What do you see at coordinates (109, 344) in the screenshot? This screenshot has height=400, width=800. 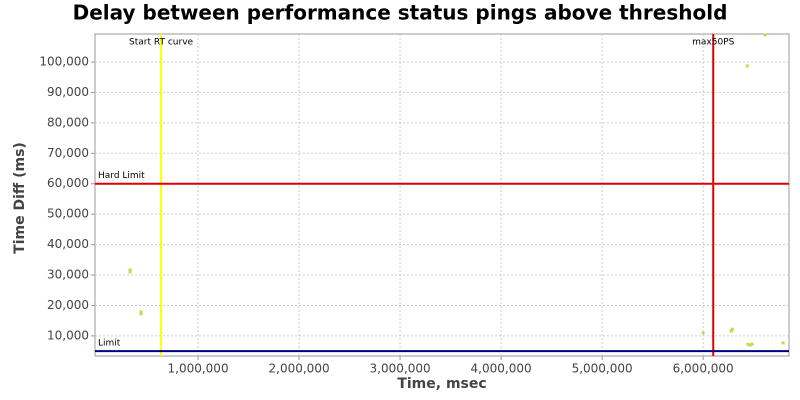 I see `y-marker-label: Limit` at bounding box center [109, 344].